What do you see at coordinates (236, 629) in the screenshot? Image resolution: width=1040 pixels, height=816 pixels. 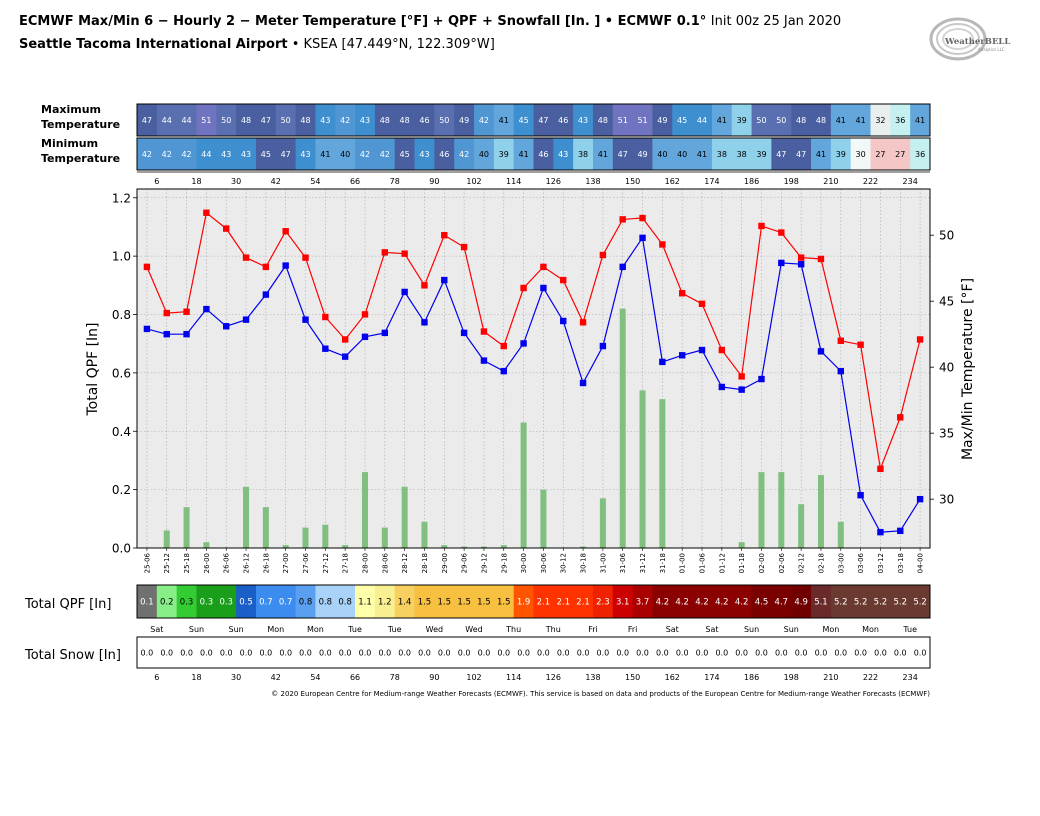 I see `day-name-label: Sun` at bounding box center [236, 629].